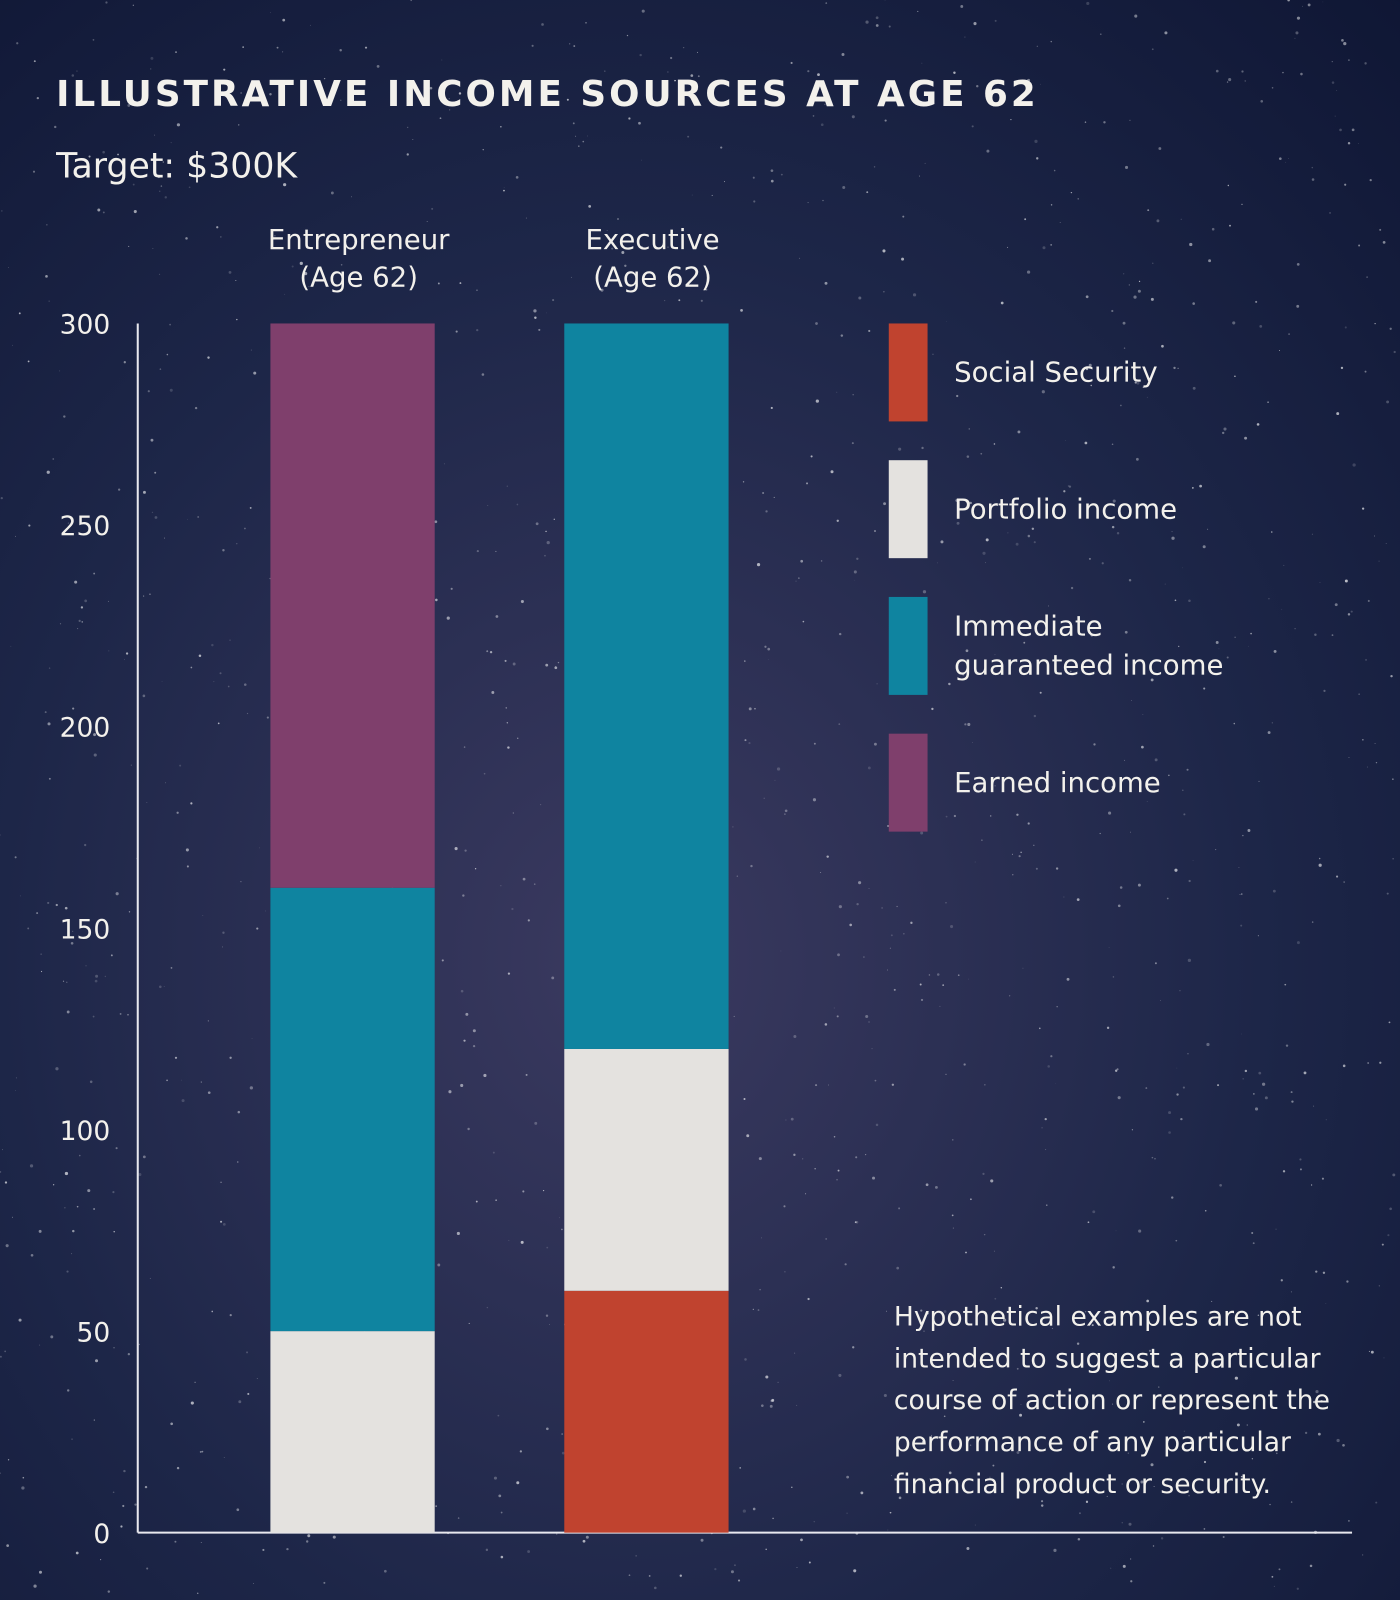 Image resolution: width=1400 pixels, height=1600 pixels. What do you see at coordinates (1107, 1358) in the screenshot?
I see `footnote-line: intended to suggest a particular` at bounding box center [1107, 1358].